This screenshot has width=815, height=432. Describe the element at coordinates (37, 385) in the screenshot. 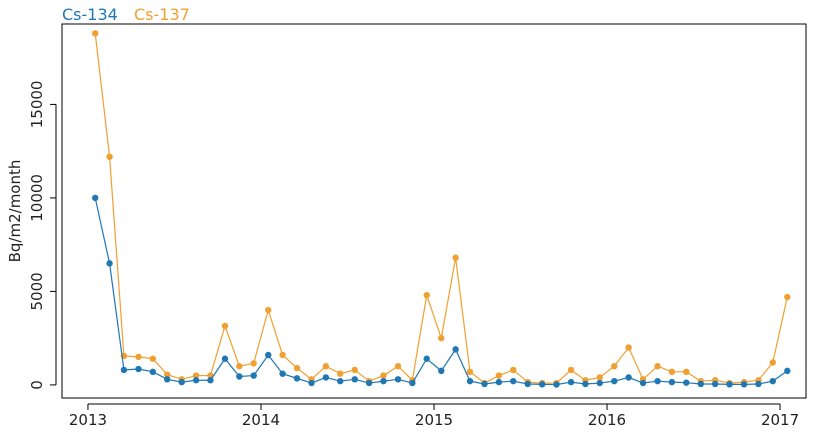

I see `y-tick-label: 0` at that location.